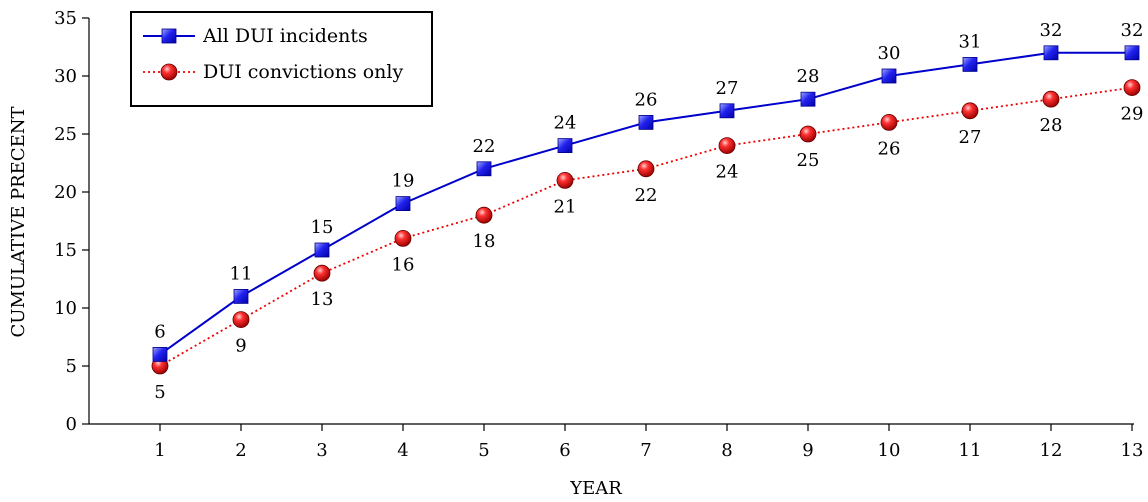 The width and height of the screenshot is (1148, 502). Describe the element at coordinates (285, 36) in the screenshot. I see `legend-label-all-dui: All DUI incidents` at that location.